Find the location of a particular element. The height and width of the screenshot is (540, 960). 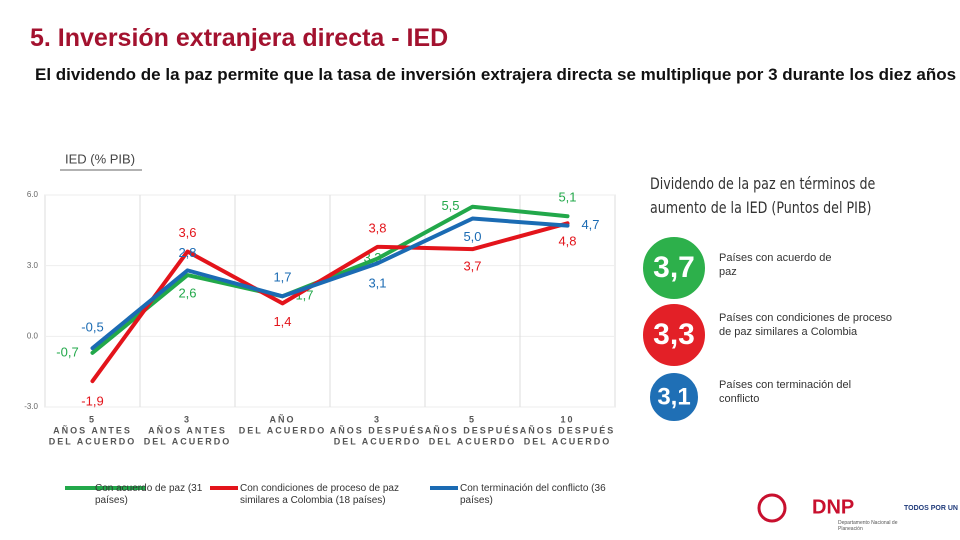

data-label: 3,8 is located at coordinates (377, 227).